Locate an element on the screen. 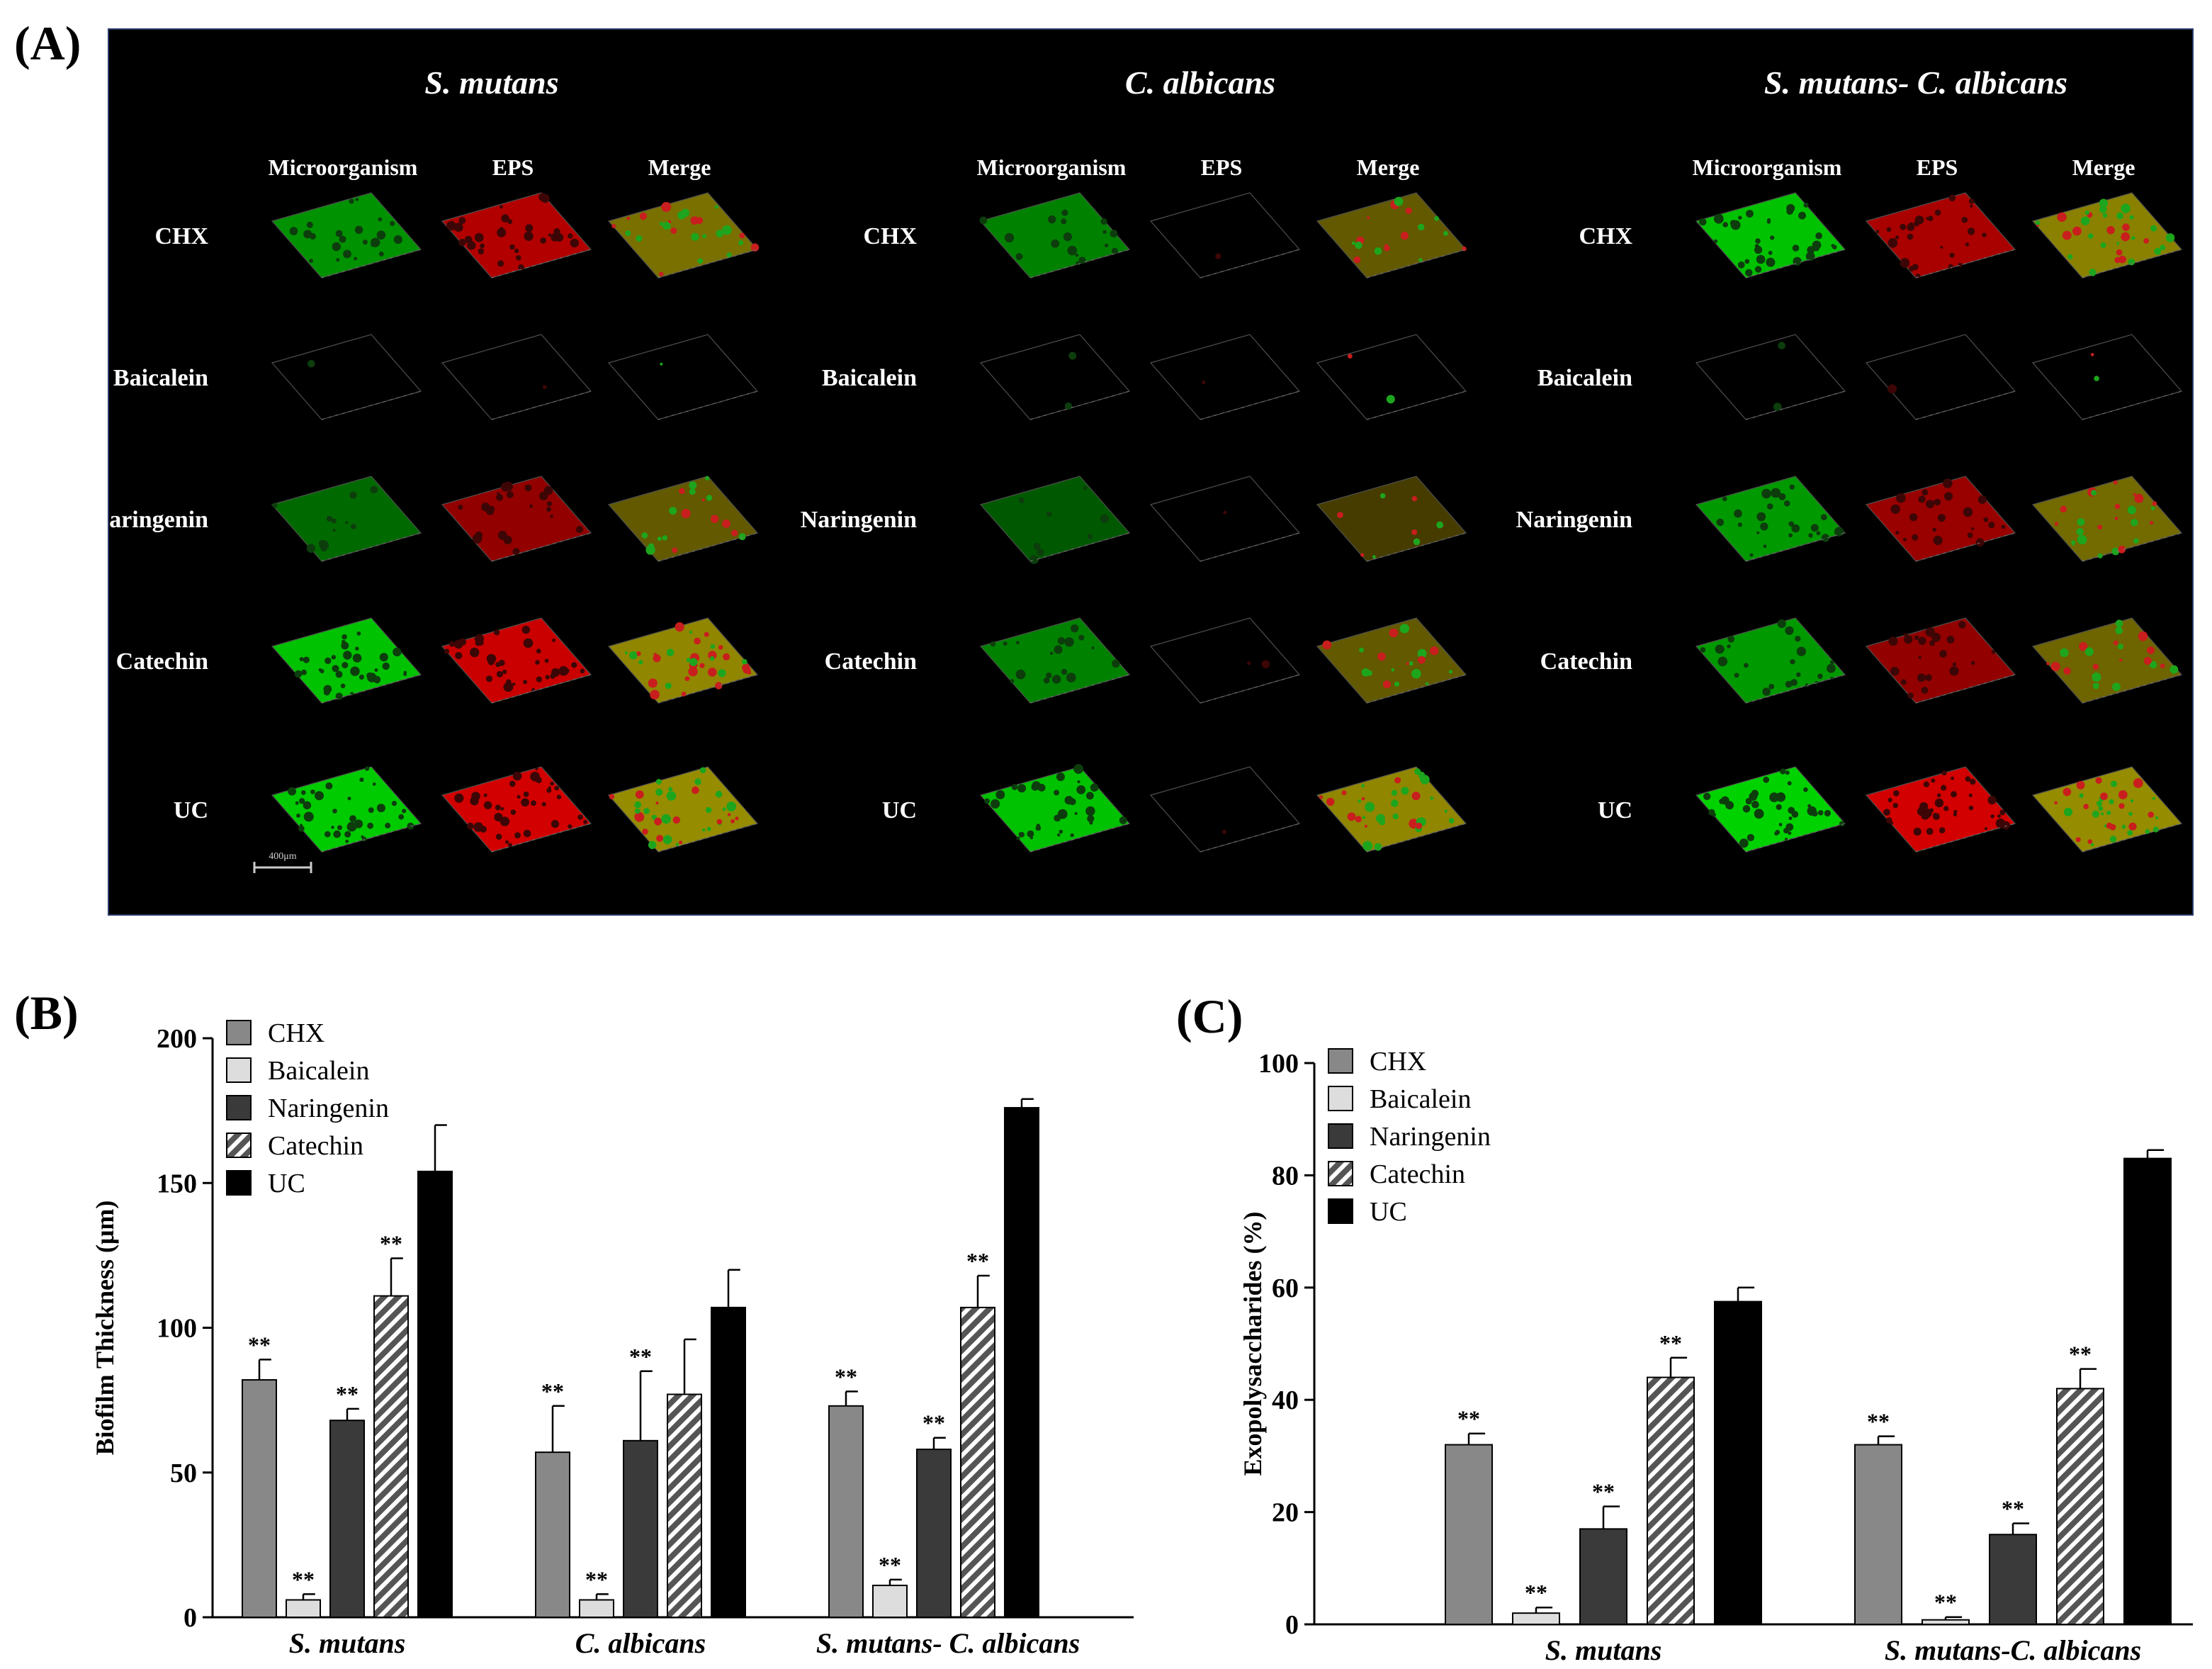 The height and width of the screenshot is (1669, 2212). row-label: Naringenin is located at coordinates (1574, 520).